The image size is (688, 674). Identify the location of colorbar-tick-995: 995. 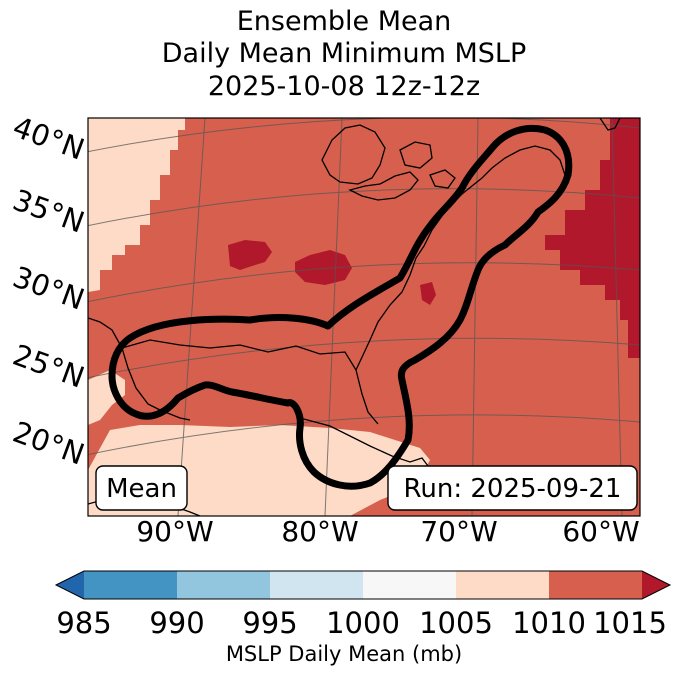
(270, 623).